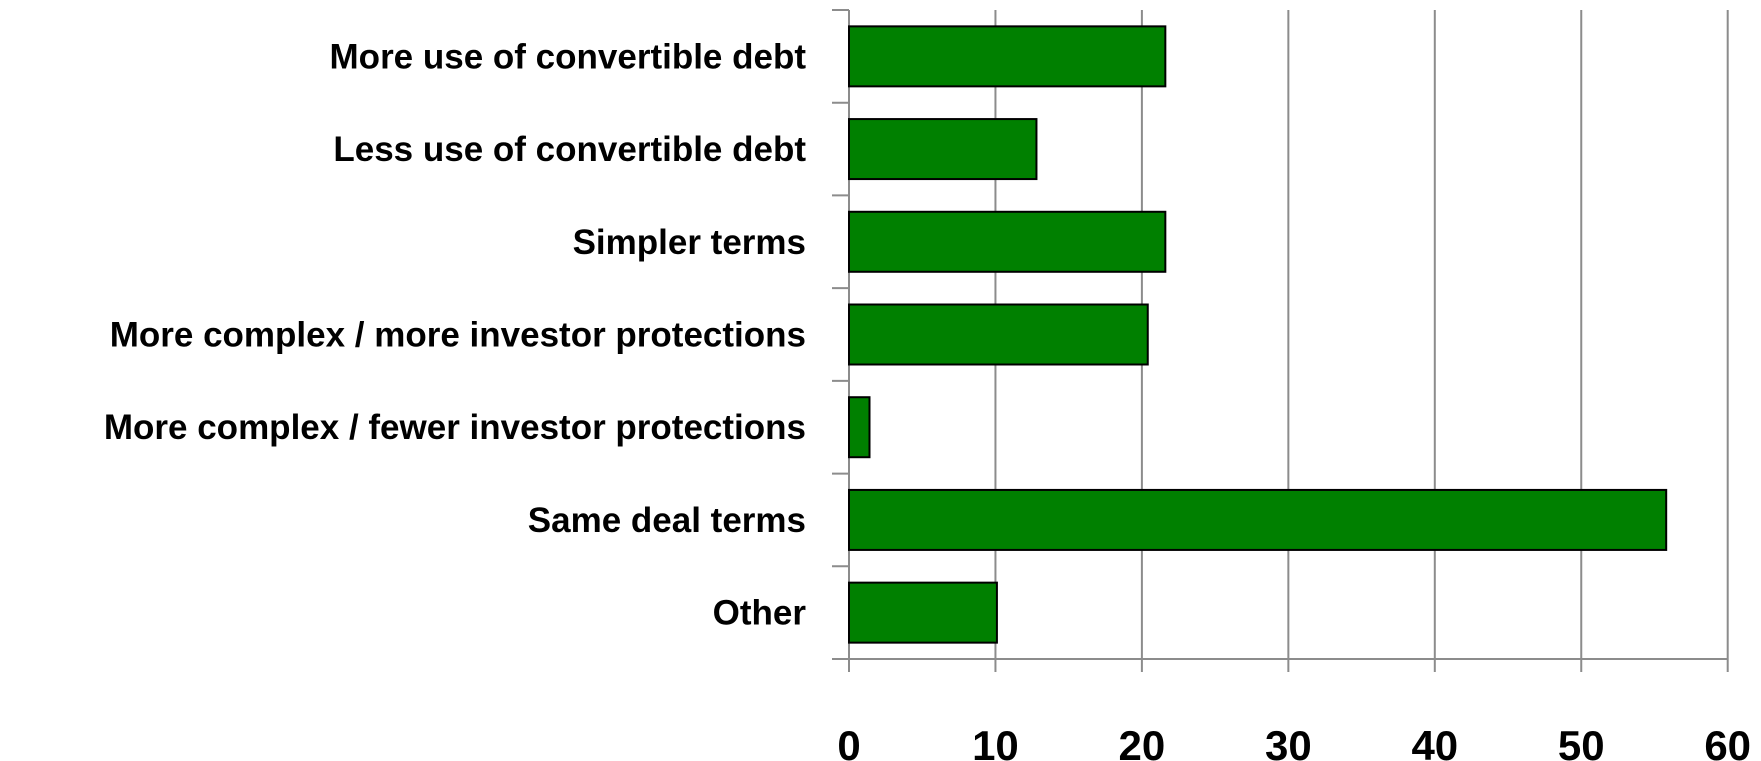 The height and width of the screenshot is (761, 1761). Describe the element at coordinates (667, 520) in the screenshot. I see `category-label: Same deal terms` at that location.